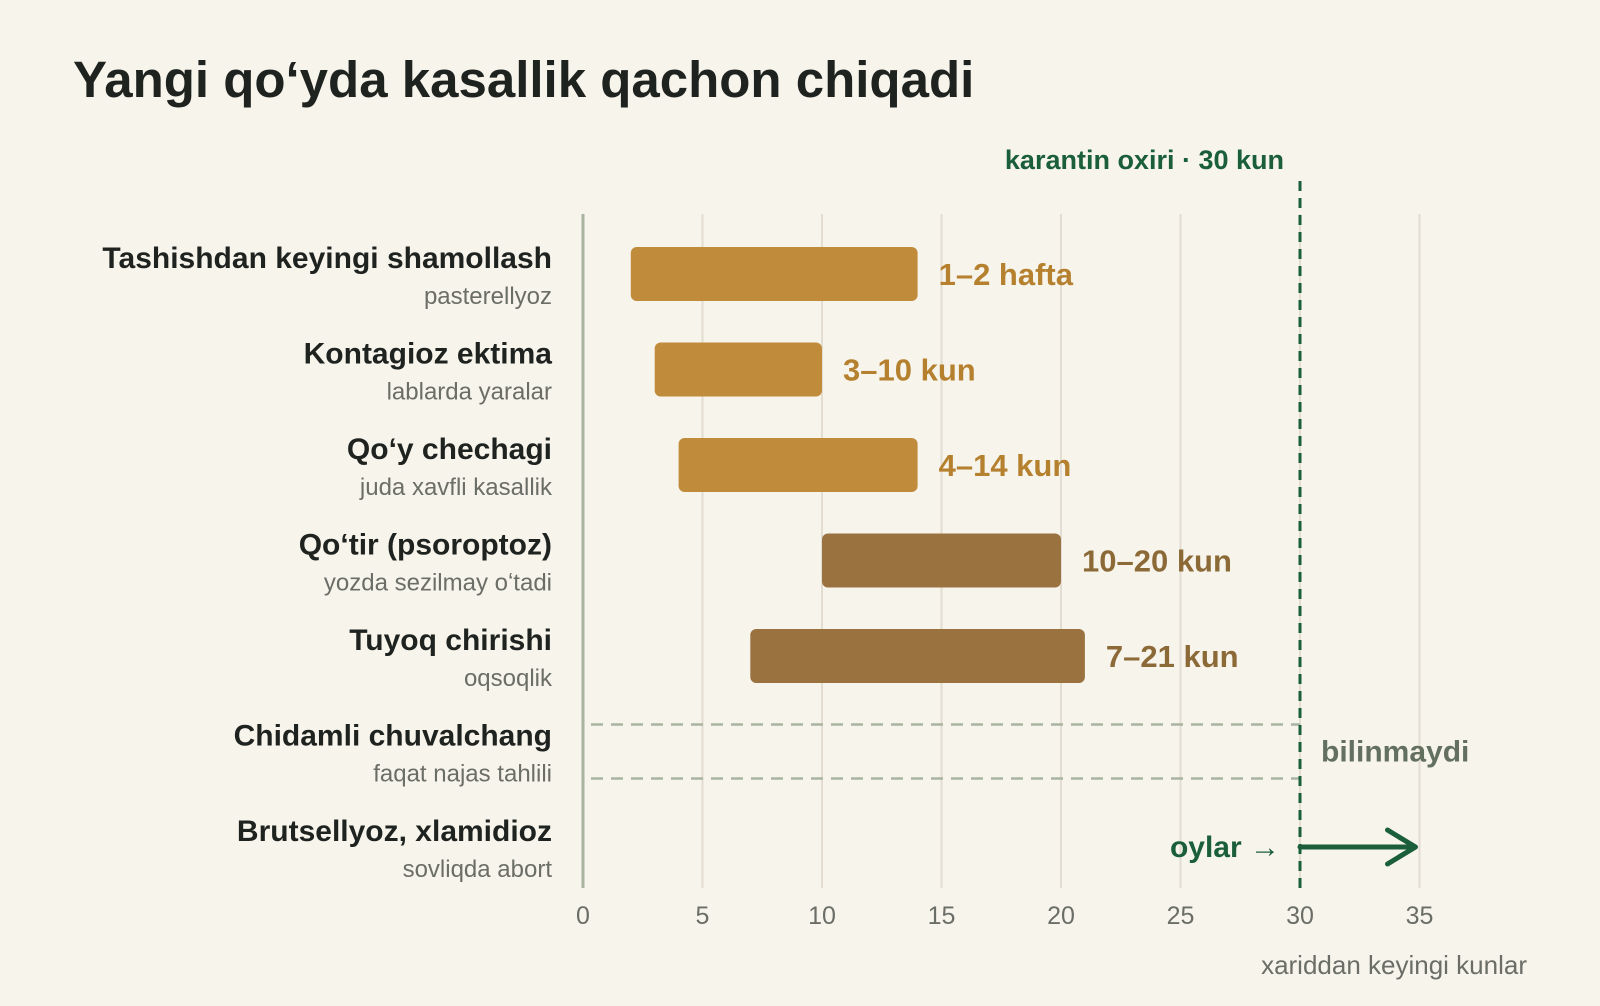  Describe the element at coordinates (488, 296) in the screenshot. I see `row-subtitle: pasterellyoz` at that location.